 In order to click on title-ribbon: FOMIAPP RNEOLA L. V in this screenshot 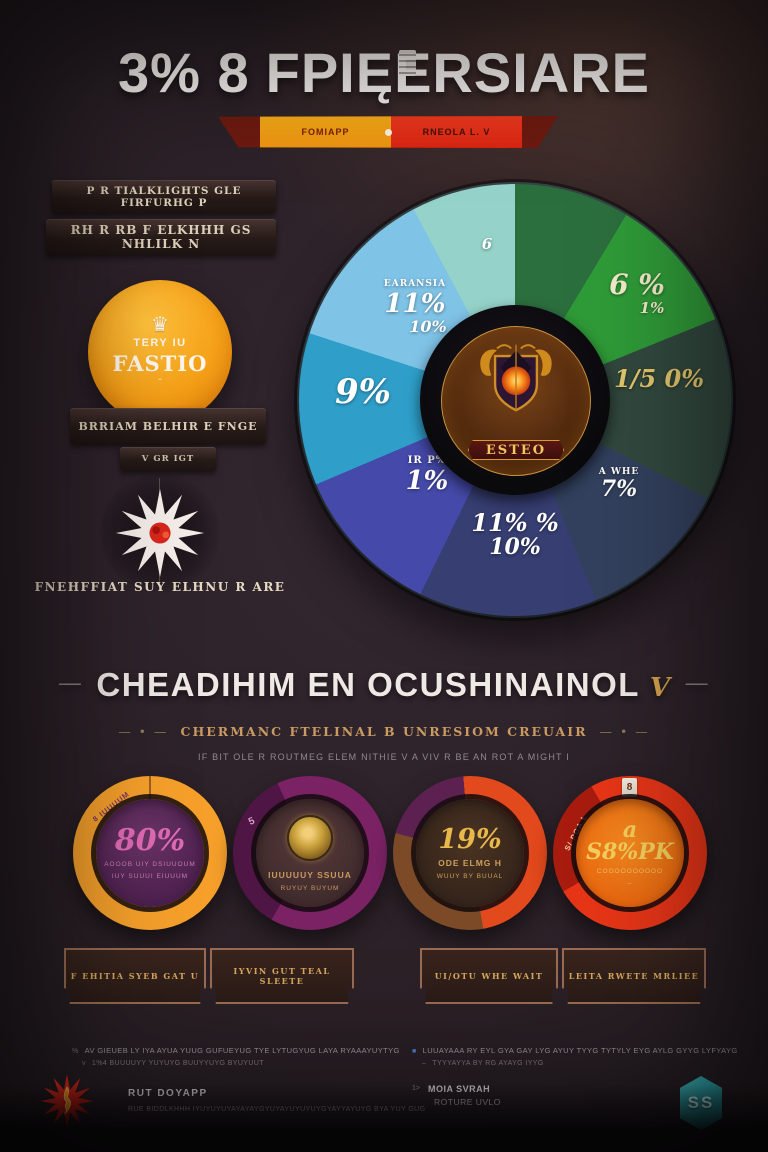, I will do `click(388, 132)`.